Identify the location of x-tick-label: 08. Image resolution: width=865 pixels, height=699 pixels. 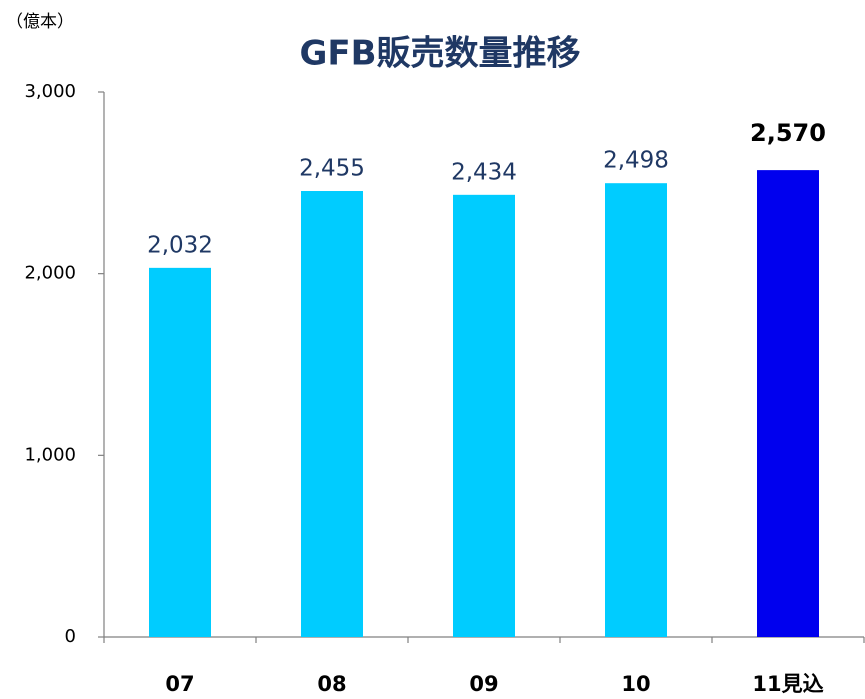
(331, 684).